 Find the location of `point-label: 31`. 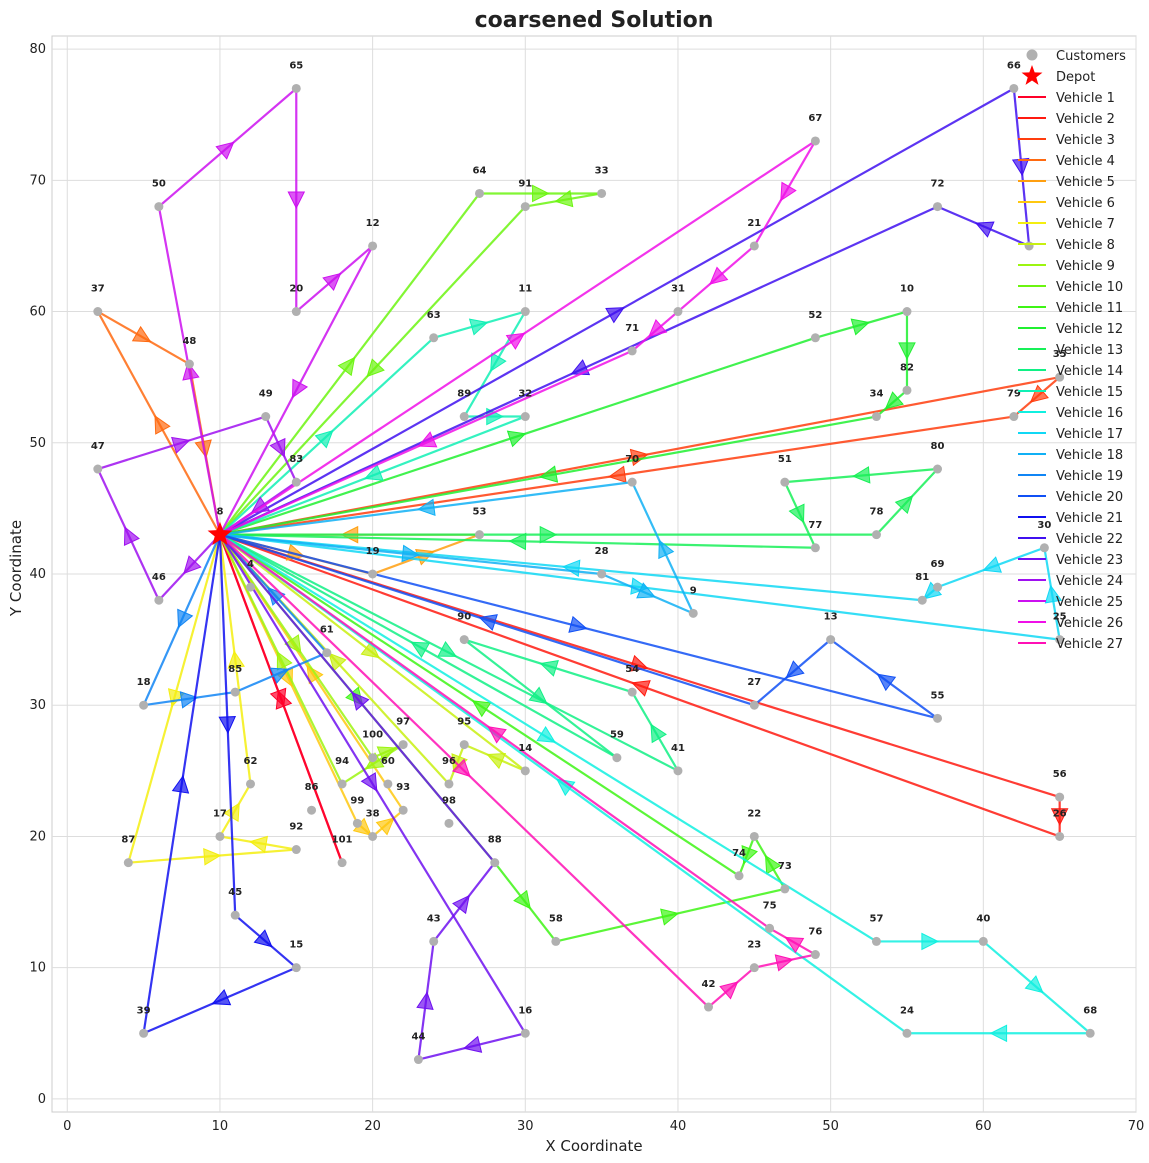

point-label: 31 is located at coordinates (678, 289).